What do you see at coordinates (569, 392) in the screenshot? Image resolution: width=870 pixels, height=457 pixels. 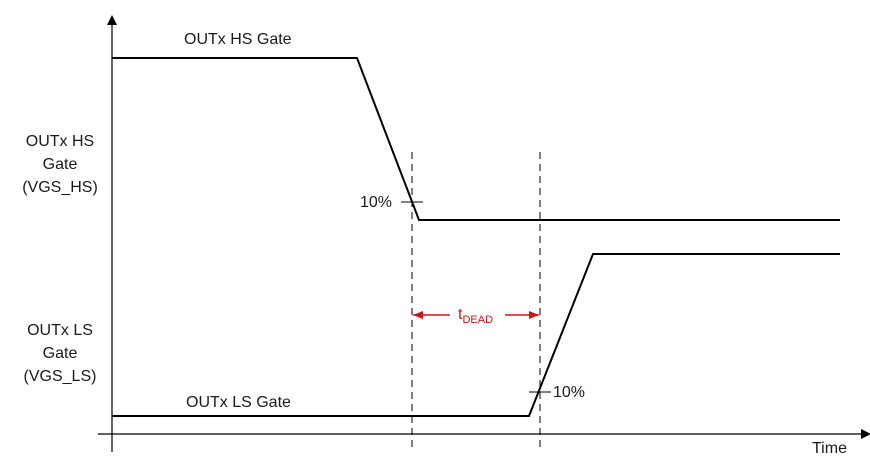 I see `ls-threshold-label: 10%` at bounding box center [569, 392].